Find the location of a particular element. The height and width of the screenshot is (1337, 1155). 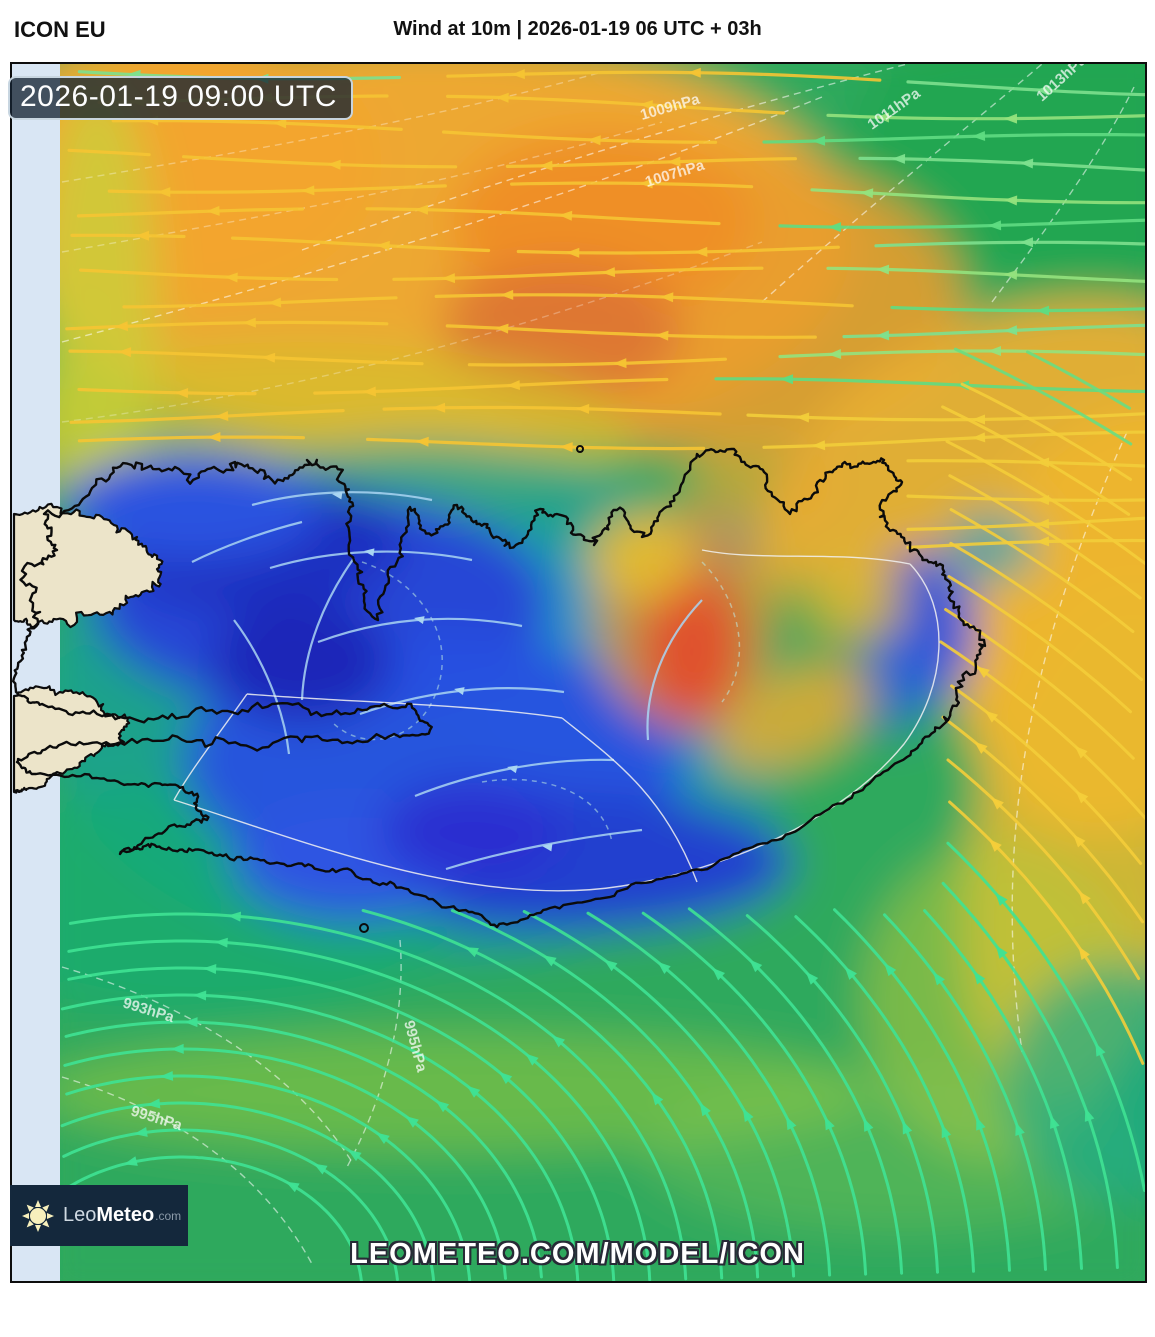

inland-contours is located at coordinates (536, 702).